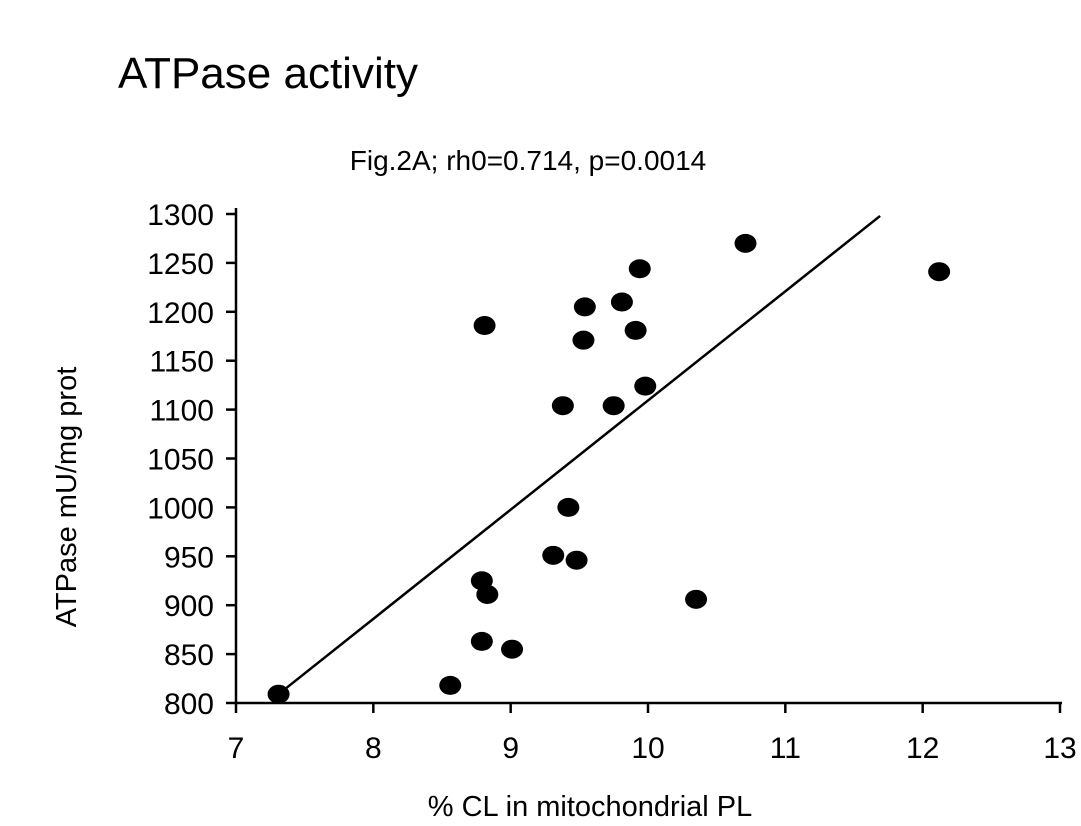 This screenshot has height=826, width=1081. What do you see at coordinates (373, 748) in the screenshot?
I see `x-tick-label: 8` at bounding box center [373, 748].